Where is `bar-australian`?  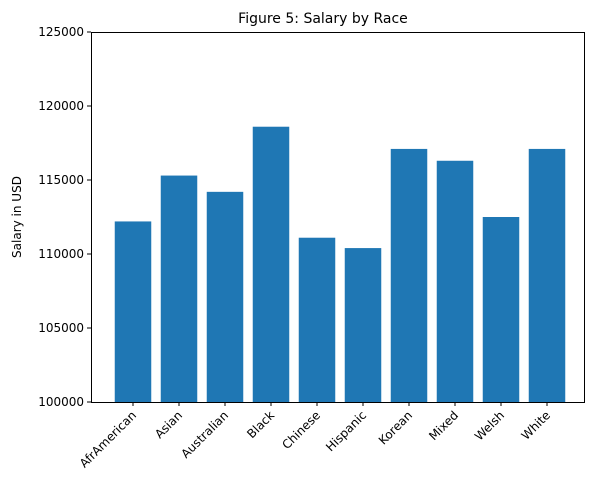
bar-australian is located at coordinates (225, 296).